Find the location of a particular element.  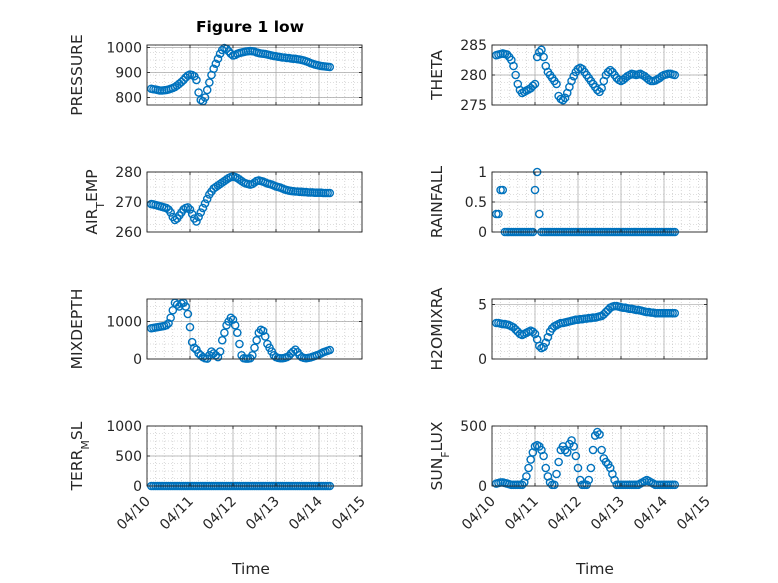

data-series is located at coordinates (240, 199).